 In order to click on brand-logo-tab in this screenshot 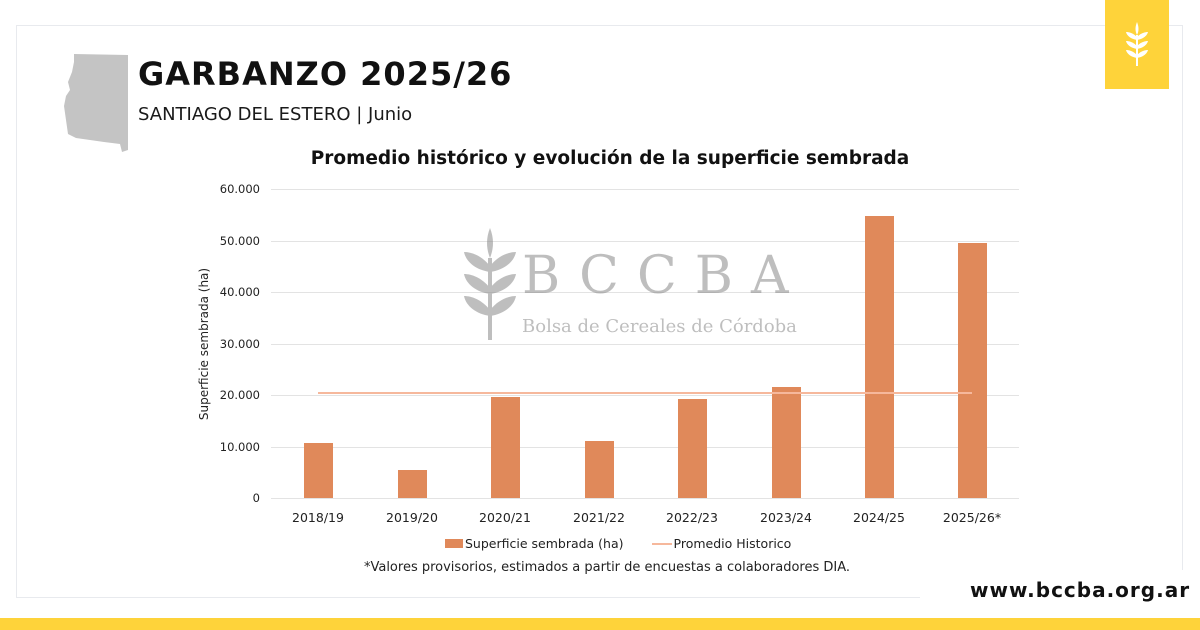, I will do `click(1137, 44)`.